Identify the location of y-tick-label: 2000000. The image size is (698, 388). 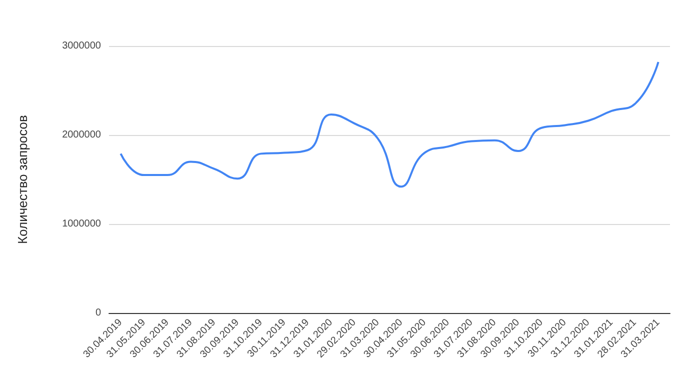
(82, 135).